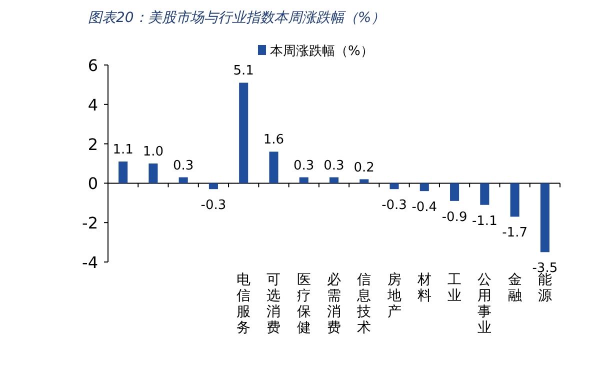 The width and height of the screenshot is (612, 387). I want to click on x-tick-label: 医疗保健, so click(303, 304).